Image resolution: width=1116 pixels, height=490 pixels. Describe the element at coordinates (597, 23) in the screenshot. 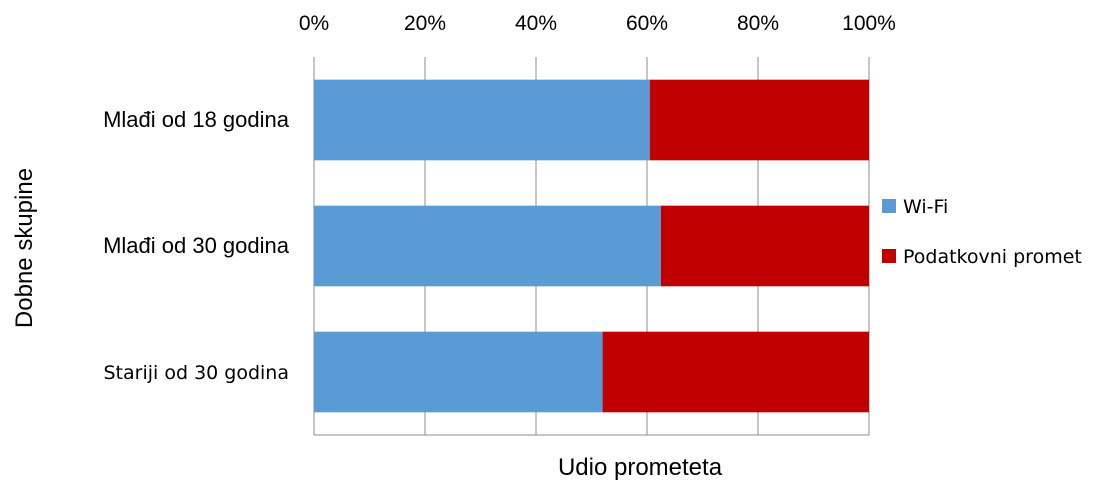

I see `x-tick-labels: 0% 20% 40% 60% 80% 100%` at that location.